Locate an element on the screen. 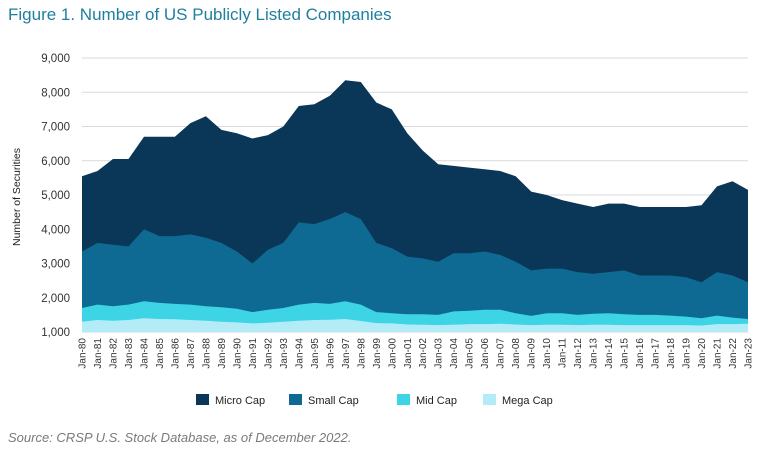 The image size is (767, 456). x-tick-label: Jan-92 is located at coordinates (268, 353).